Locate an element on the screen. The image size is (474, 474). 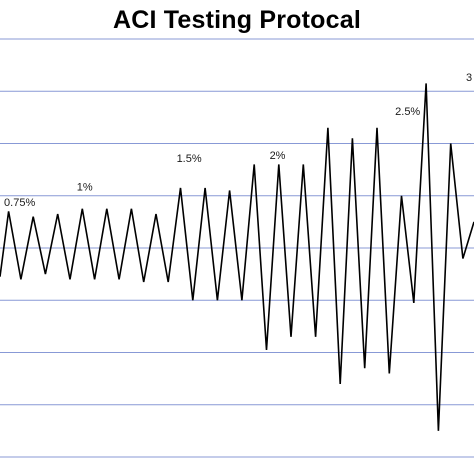
annotation-label: 3 is located at coordinates (469, 78).